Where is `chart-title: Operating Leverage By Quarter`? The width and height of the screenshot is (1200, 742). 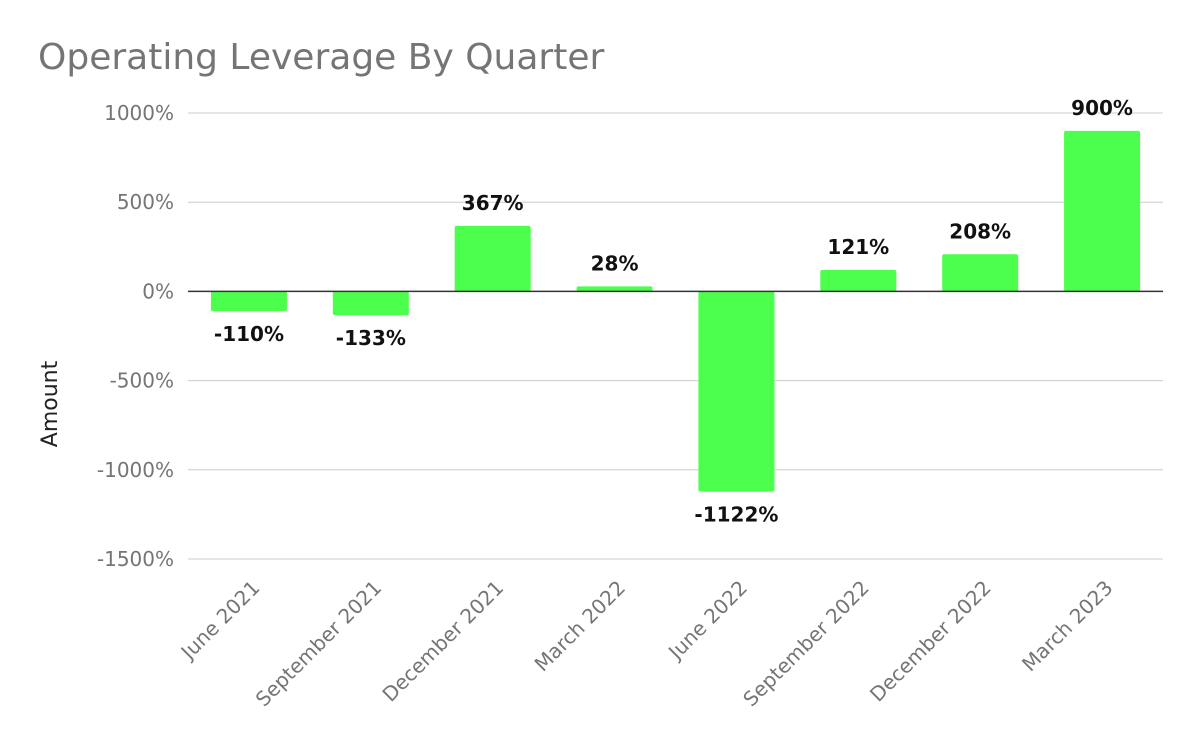
chart-title: Operating Leverage By Quarter is located at coordinates (321, 57).